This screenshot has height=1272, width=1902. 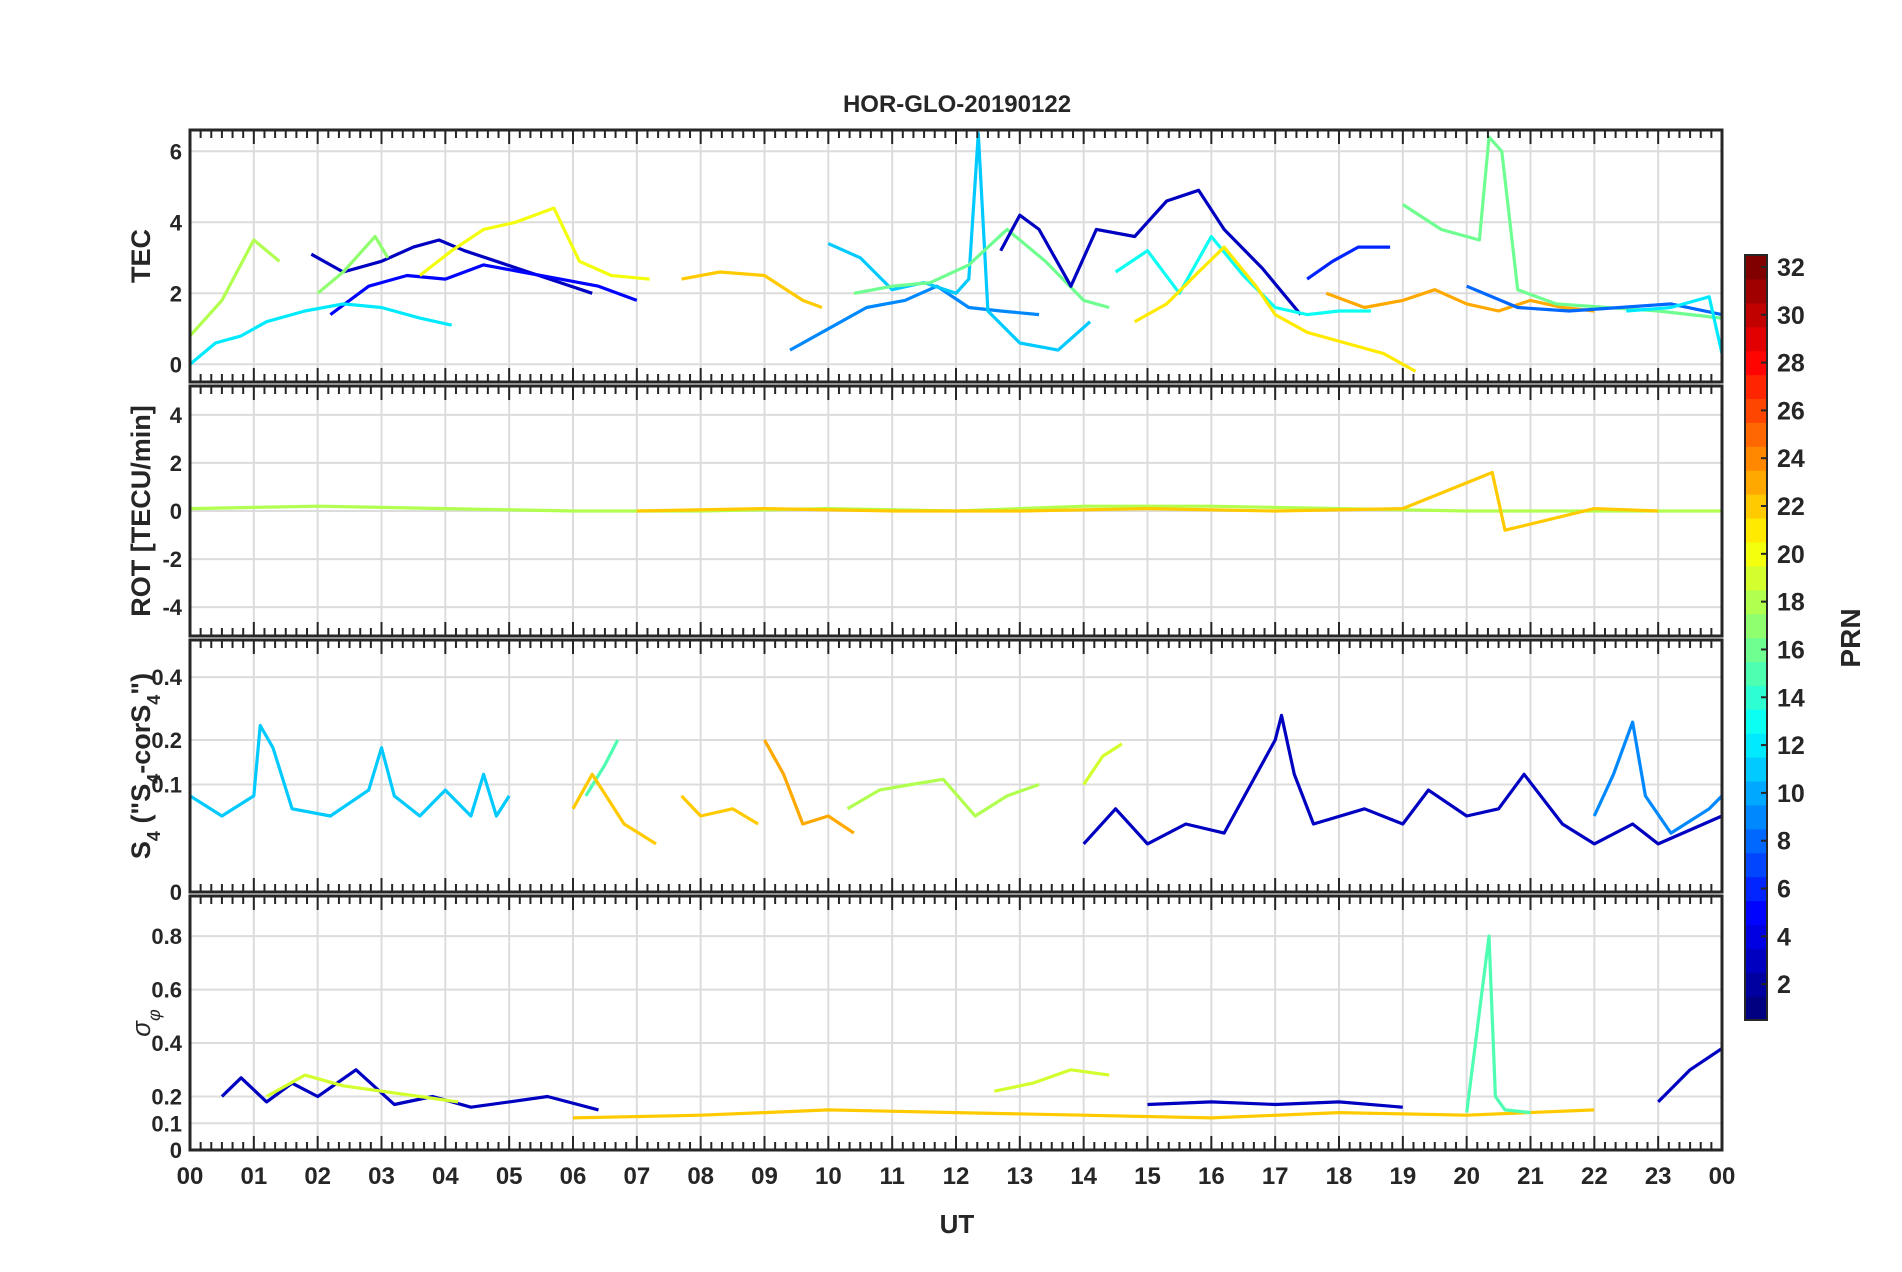 What do you see at coordinates (445, 1176) in the screenshot?
I see `x-tick-label: 04` at bounding box center [445, 1176].